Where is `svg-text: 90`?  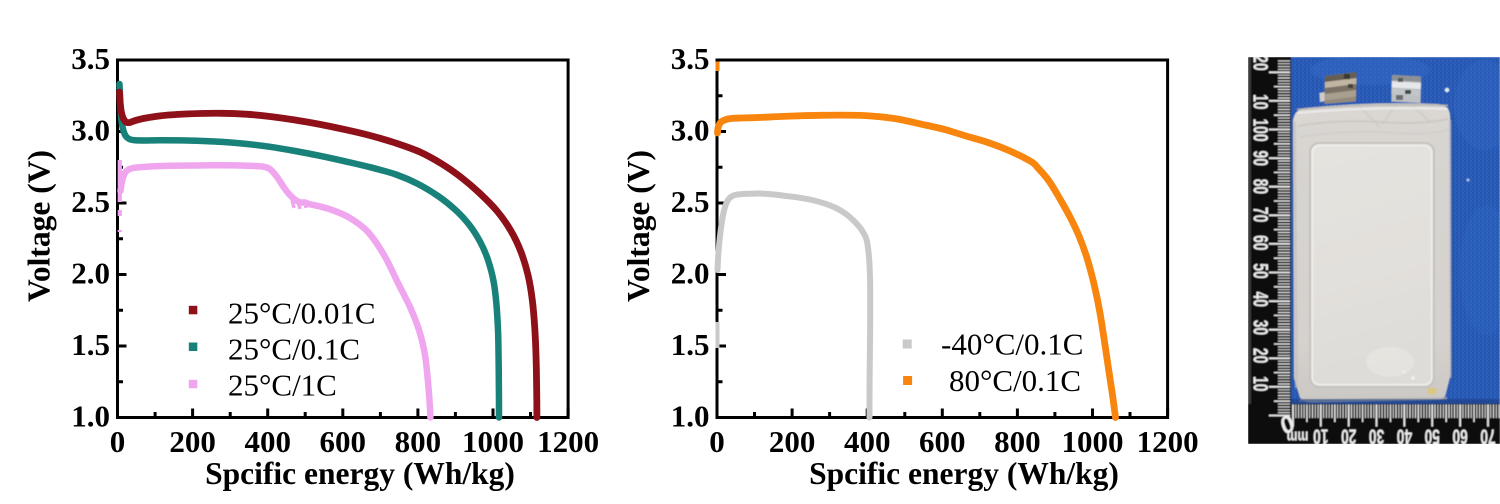 svg-text: 90 is located at coordinates (1261, 157).